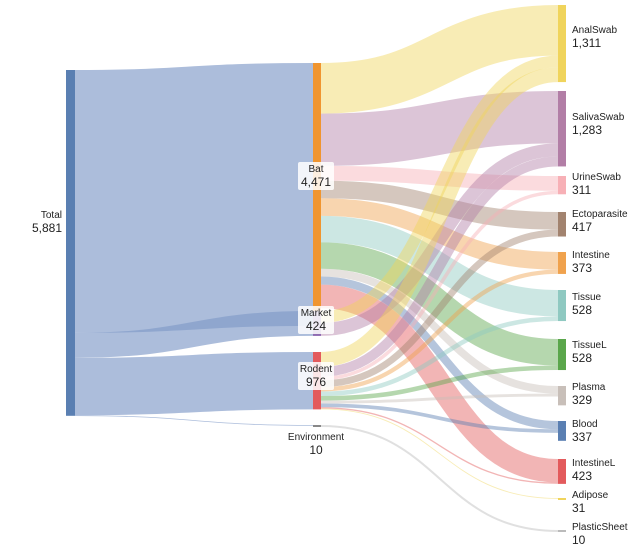 This screenshot has height=550, width=640. I want to click on node-label-analswab-value: 1,311, so click(586, 43).